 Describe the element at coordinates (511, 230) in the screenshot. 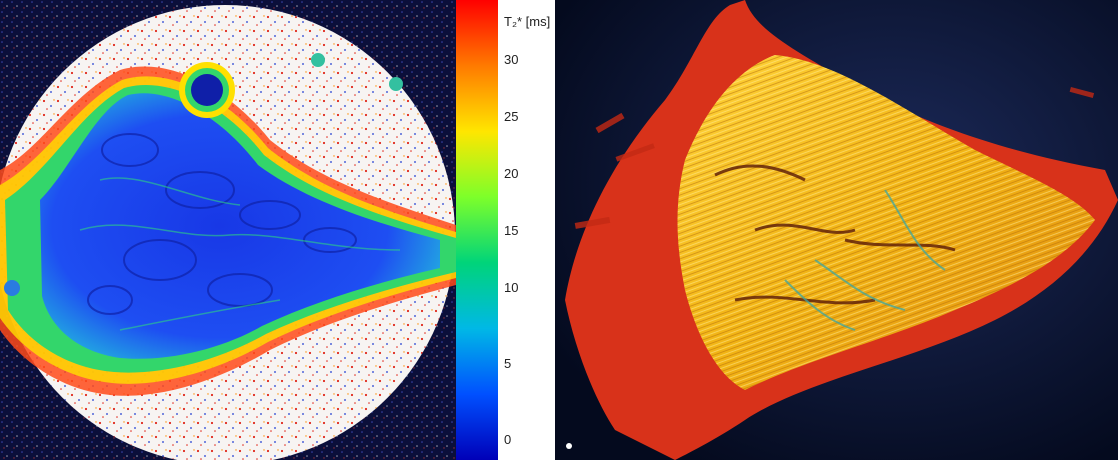

I see `colorbar-tick-15: 15` at that location.